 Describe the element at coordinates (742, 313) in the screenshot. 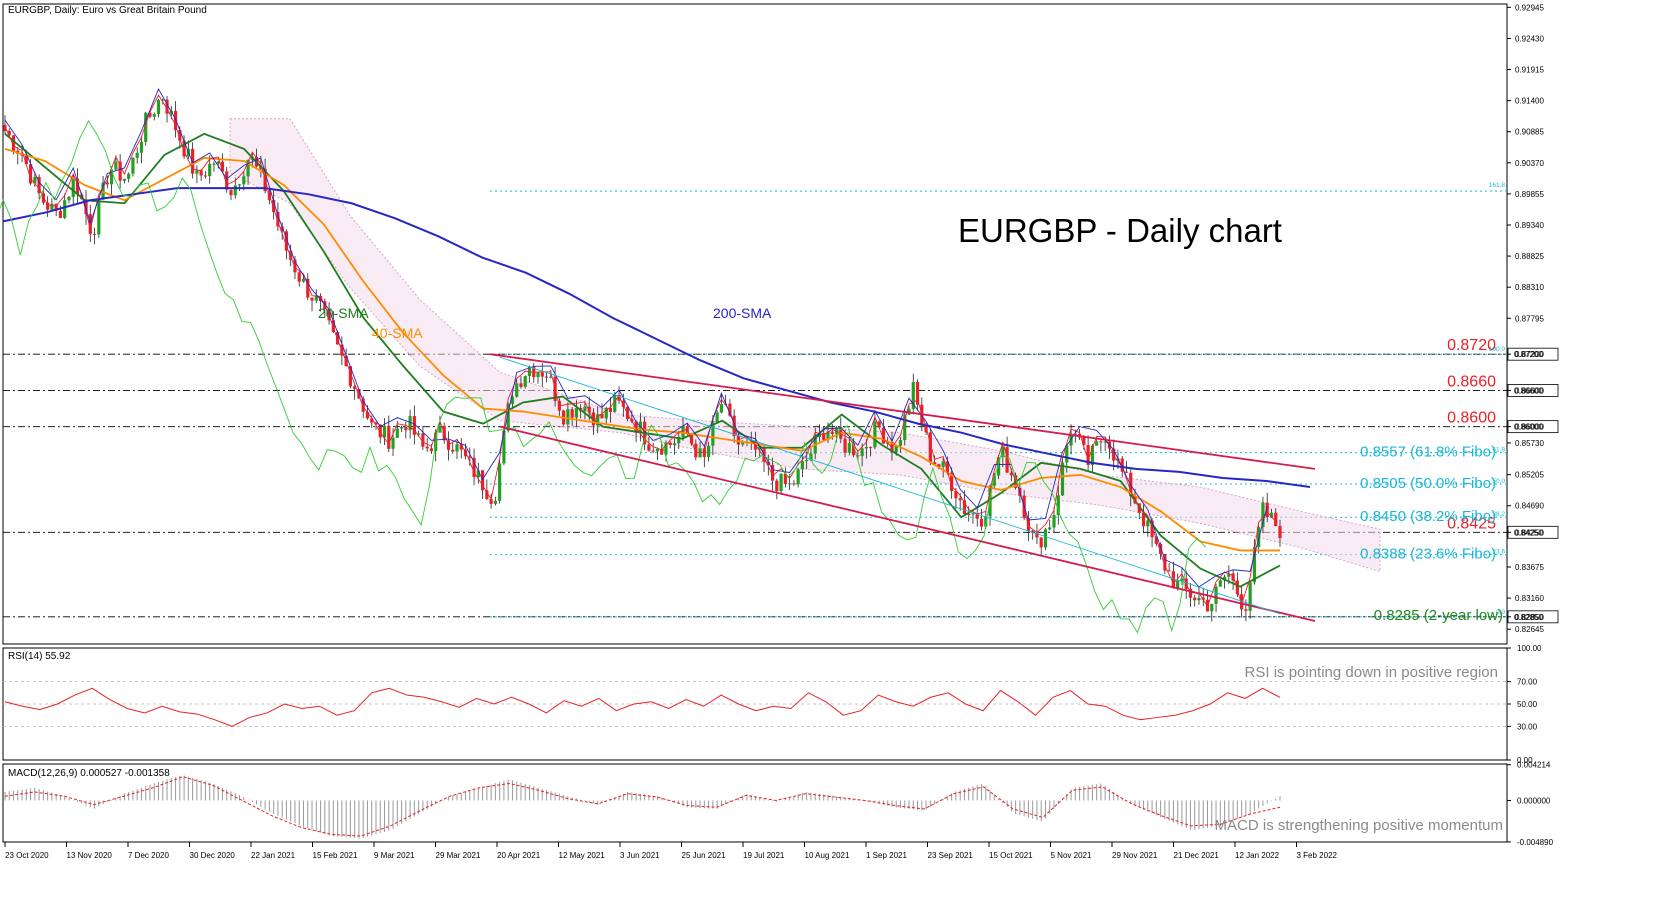

I see `label-200sma: 200-SMA` at that location.